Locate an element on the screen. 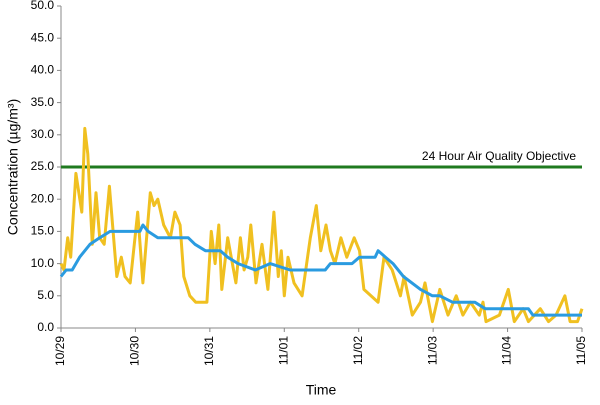 The height and width of the screenshot is (405, 600). x-tick-label: 11/01 is located at coordinates (283, 350).